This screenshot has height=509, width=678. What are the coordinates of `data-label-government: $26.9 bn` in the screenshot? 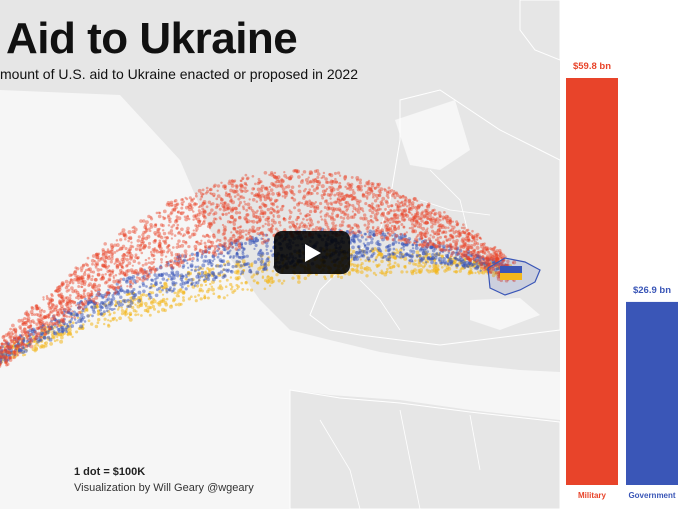 It's located at (652, 290).